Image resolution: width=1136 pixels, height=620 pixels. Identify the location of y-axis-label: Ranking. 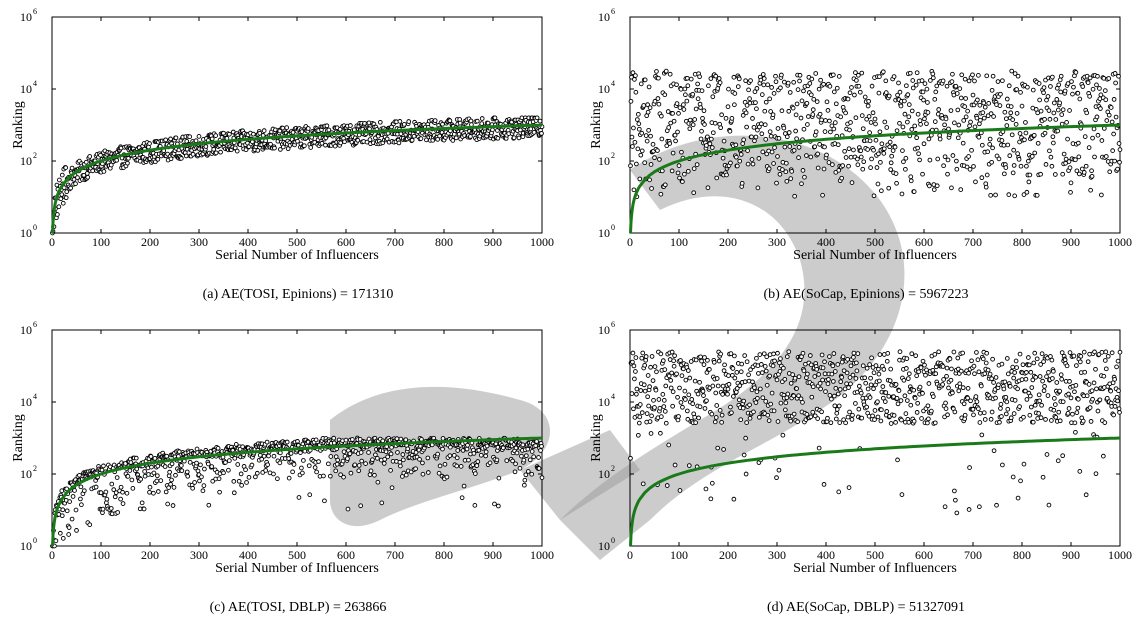
(18, 437).